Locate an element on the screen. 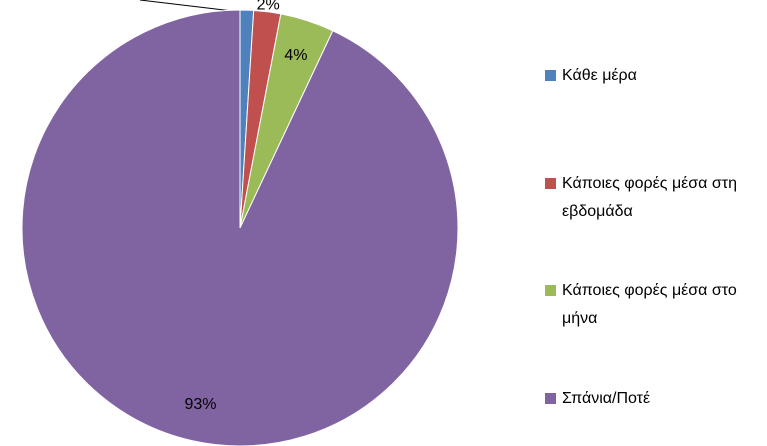 The width and height of the screenshot is (767, 446). legend-label: Κάποιες φορές μέσα στη εβδομάδα is located at coordinates (649, 197).